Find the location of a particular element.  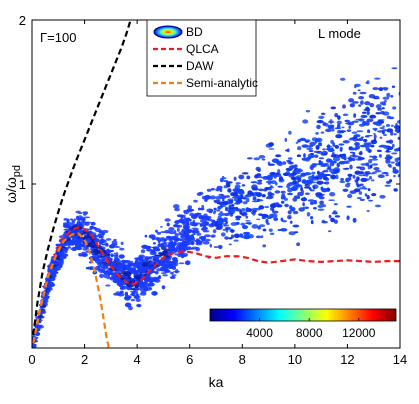

colorbar: 4000 8000 12000 is located at coordinates (303, 324).